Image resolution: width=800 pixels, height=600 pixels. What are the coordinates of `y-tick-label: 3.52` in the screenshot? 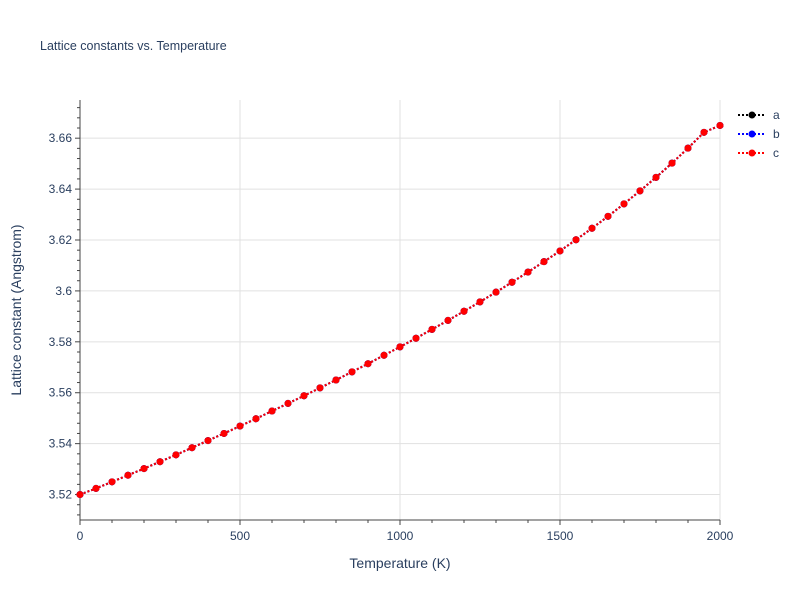 It's located at (61, 495).